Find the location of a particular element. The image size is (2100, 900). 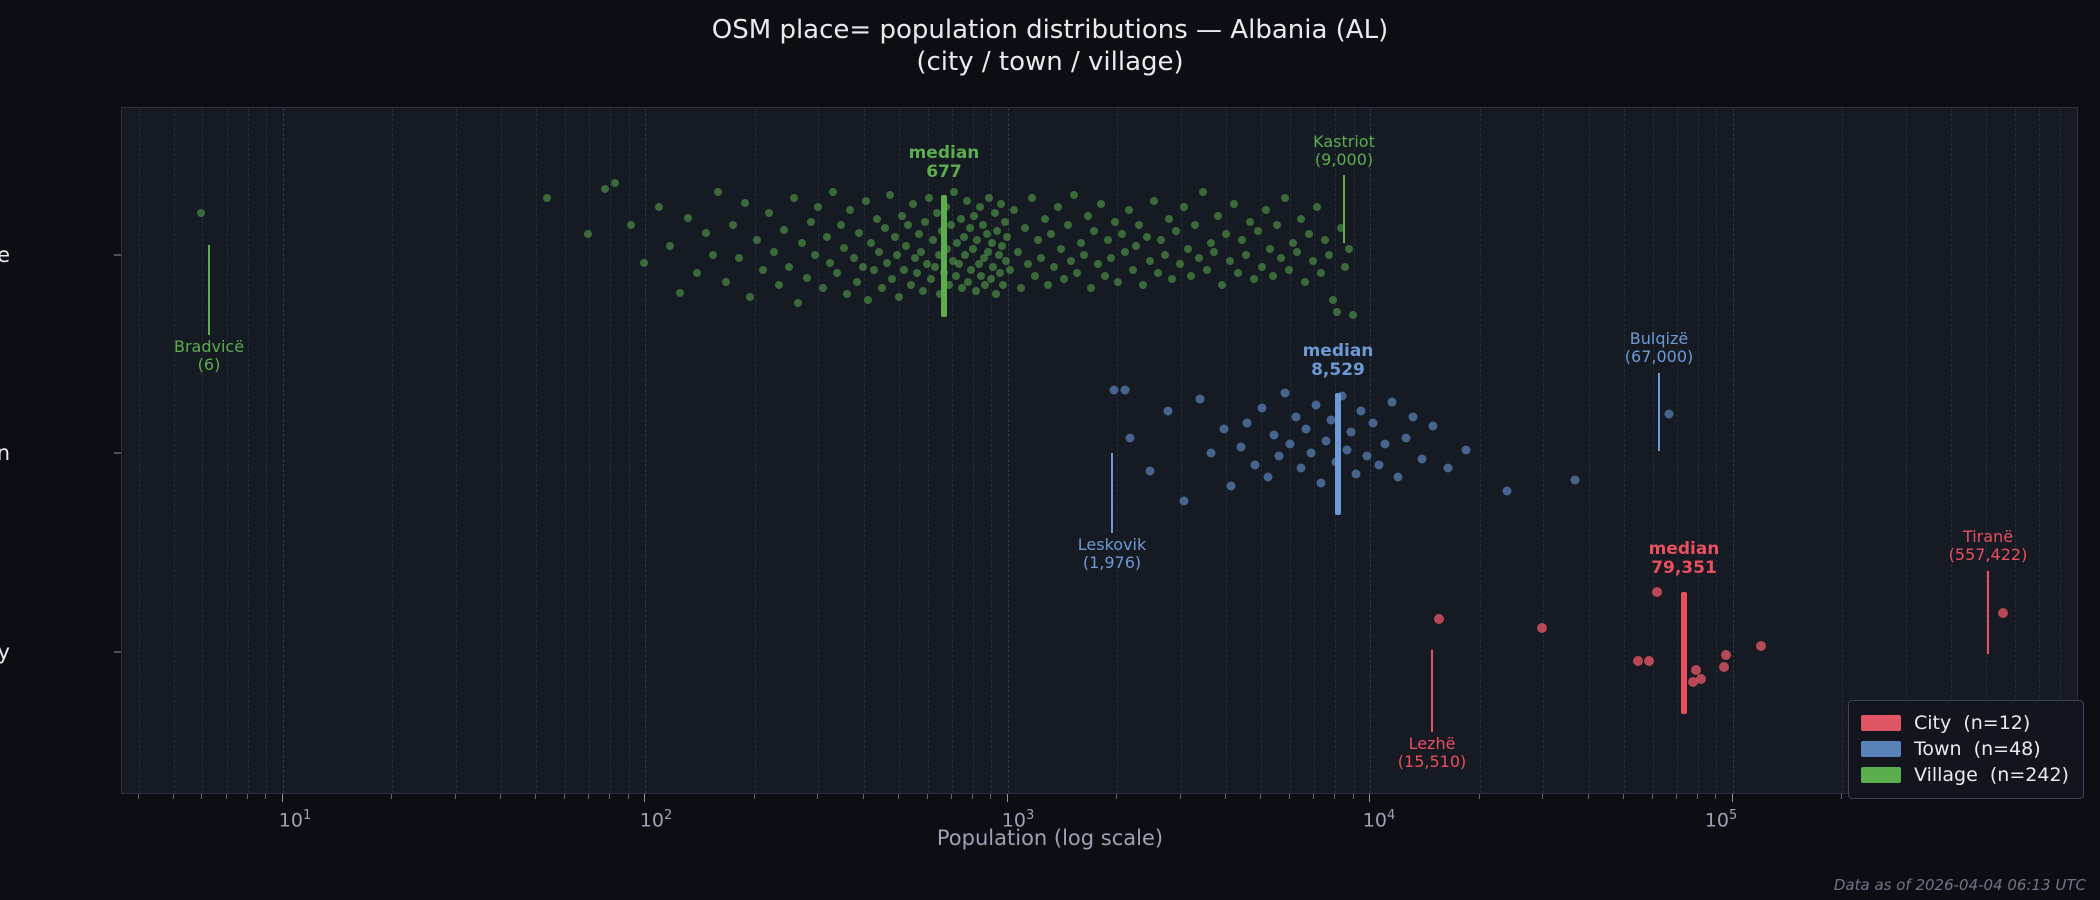

x-tick-exponent: 4 is located at coordinates (1391, 815).